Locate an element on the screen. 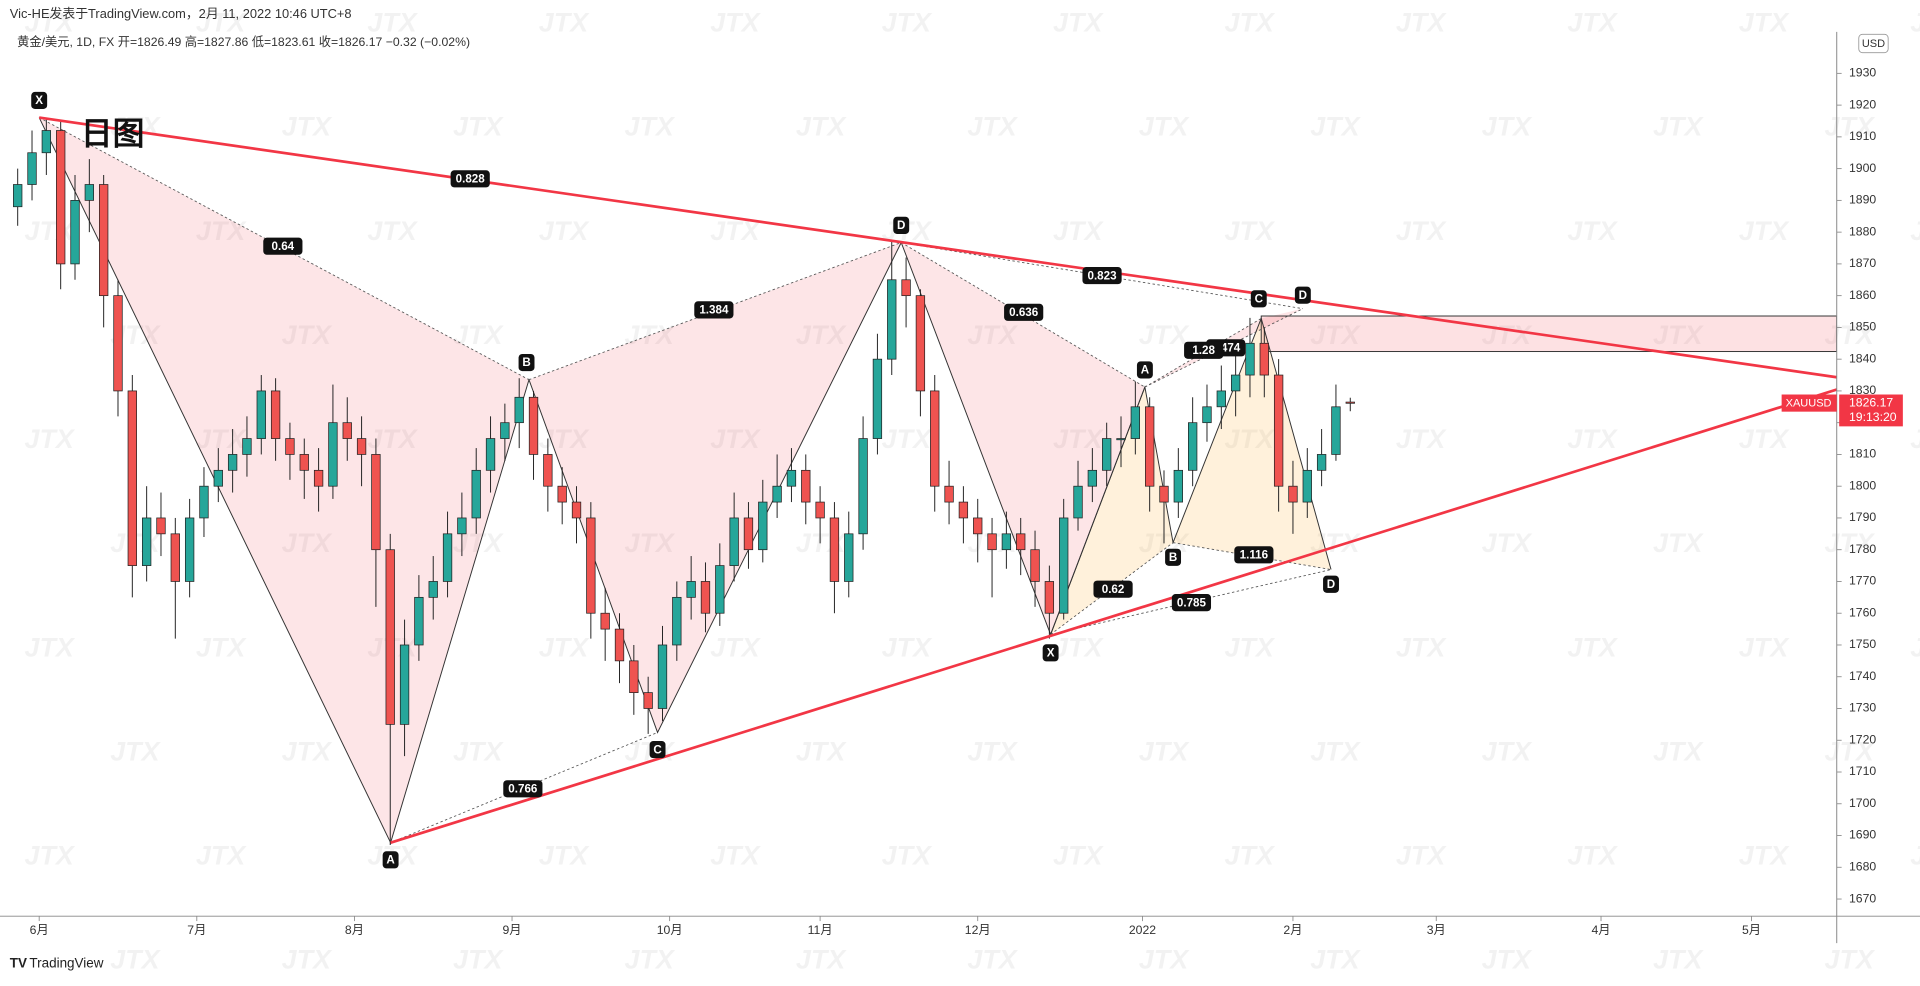  brand: TradingView is located at coordinates (66, 963).